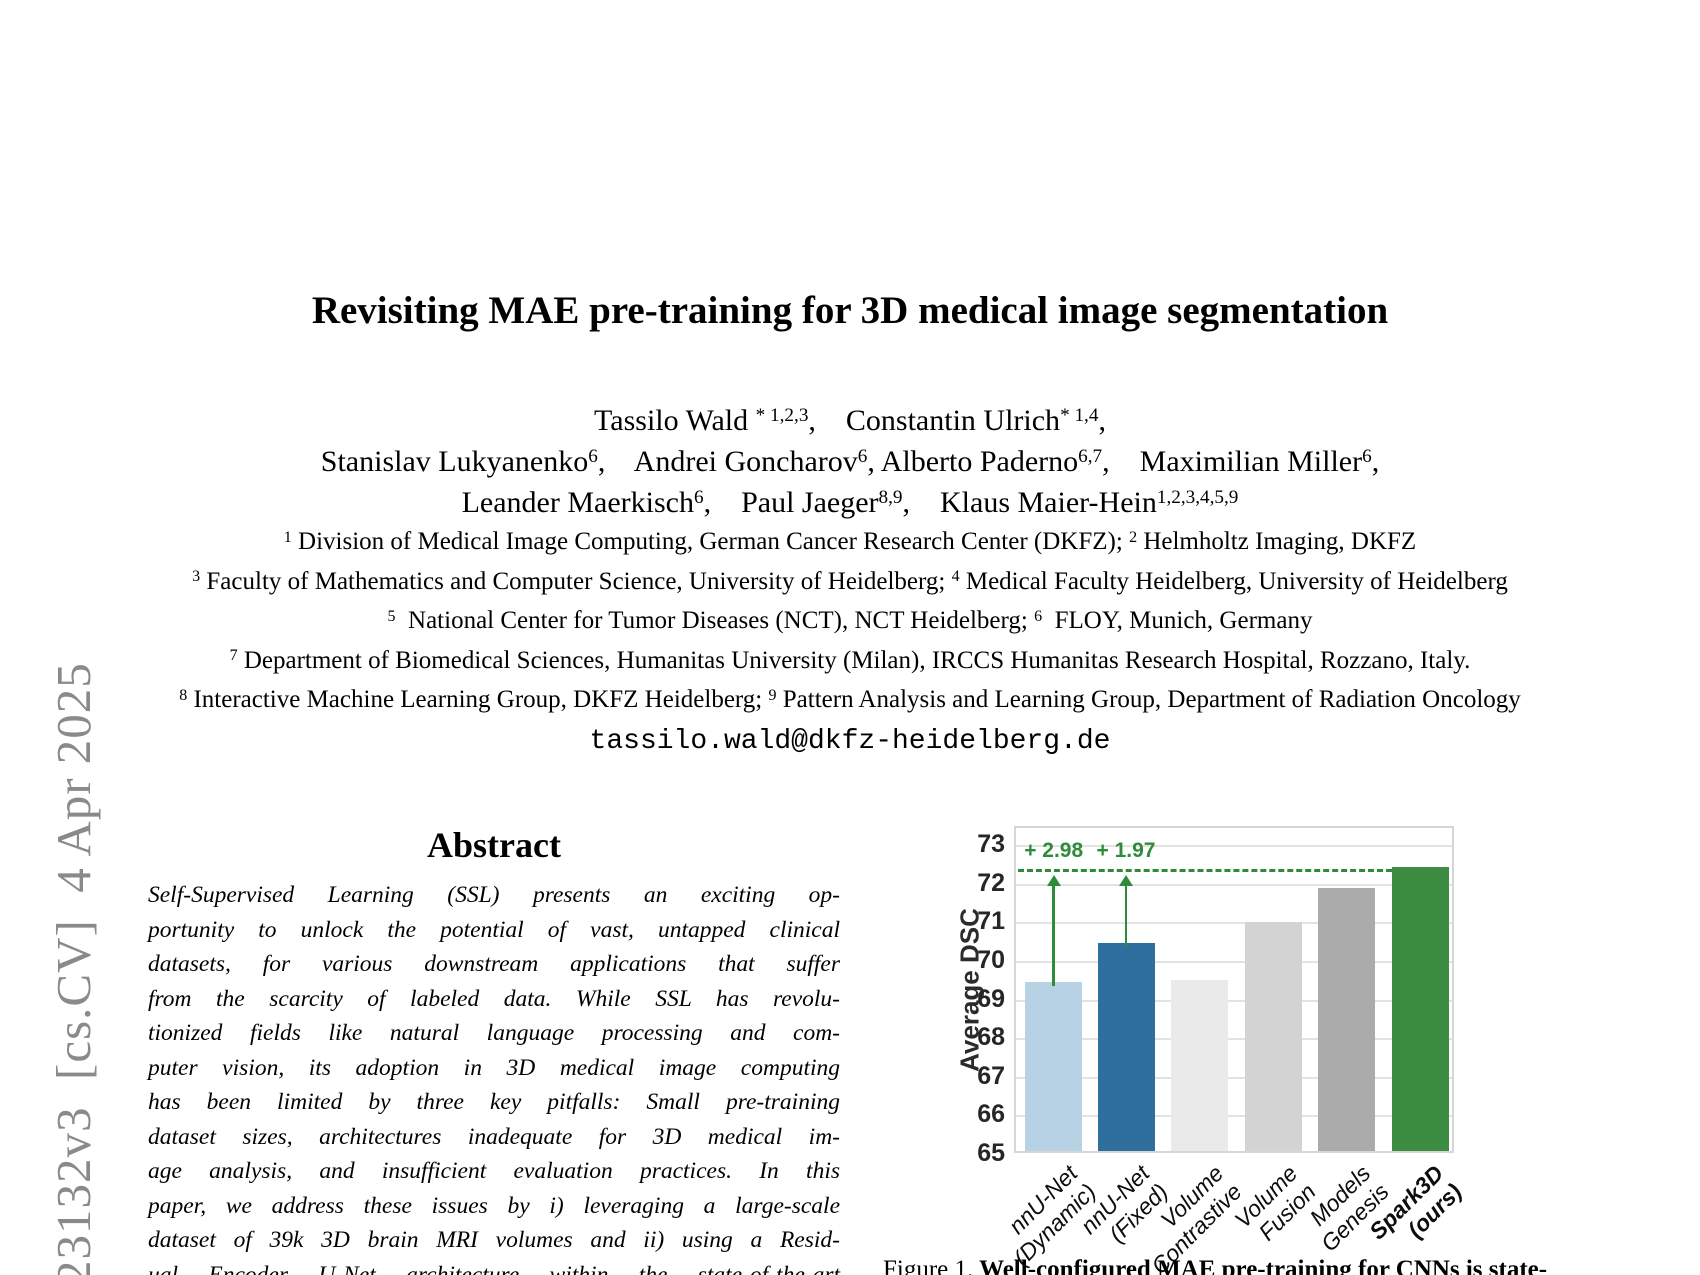 The height and width of the screenshot is (1275, 1700). Describe the element at coordinates (1126, 850) in the screenshot. I see `improvement-label: + 1.97` at that location.